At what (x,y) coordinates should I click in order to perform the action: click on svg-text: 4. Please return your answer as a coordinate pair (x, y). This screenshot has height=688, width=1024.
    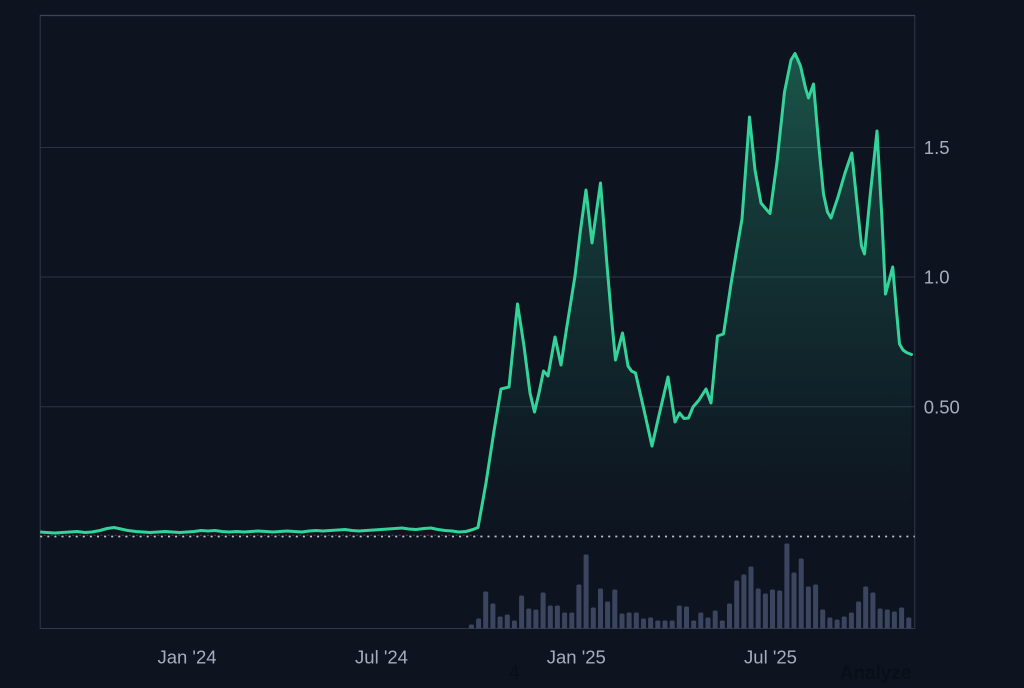
    Looking at the image, I should click on (514, 672).